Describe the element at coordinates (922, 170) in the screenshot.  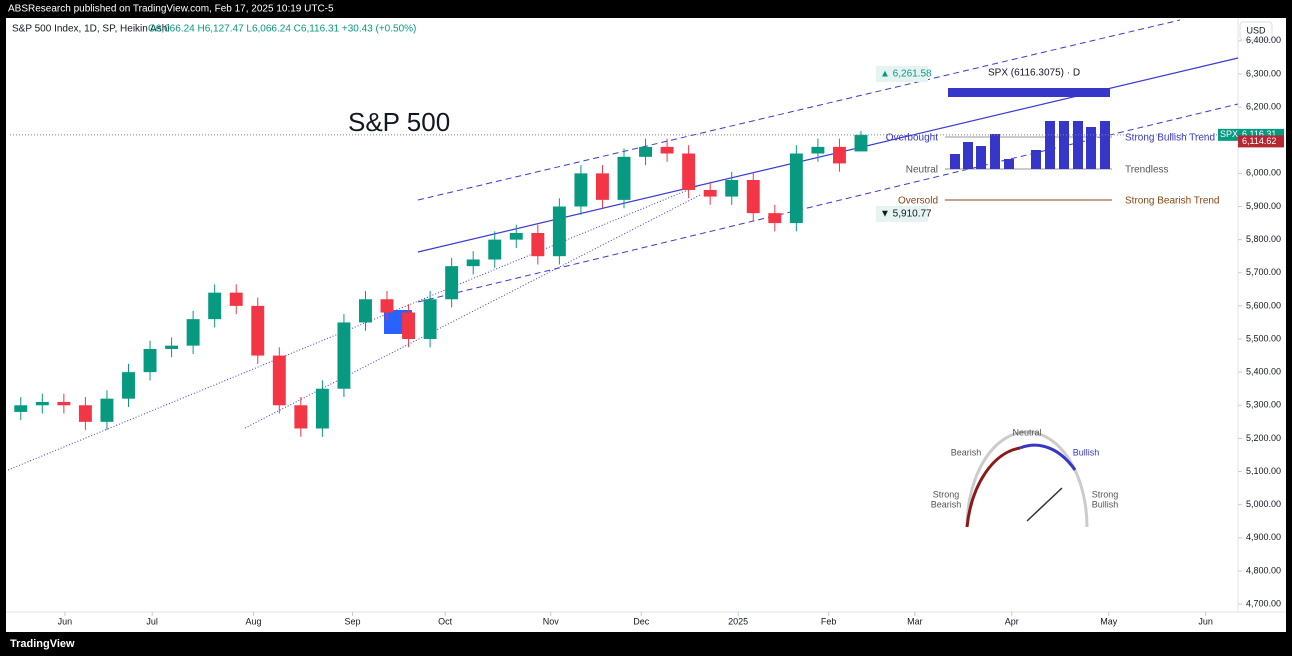
I see `panel-label: Neutral` at that location.